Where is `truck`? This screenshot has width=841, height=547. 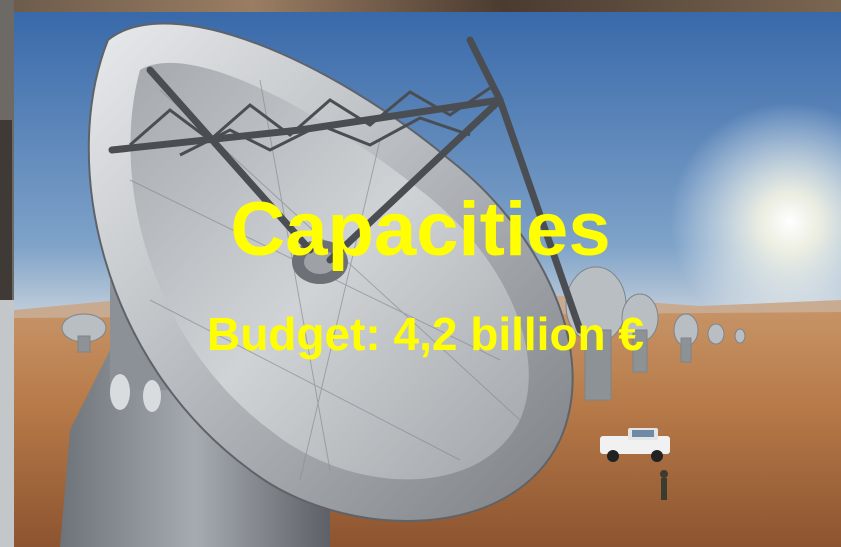 truck is located at coordinates (635, 445).